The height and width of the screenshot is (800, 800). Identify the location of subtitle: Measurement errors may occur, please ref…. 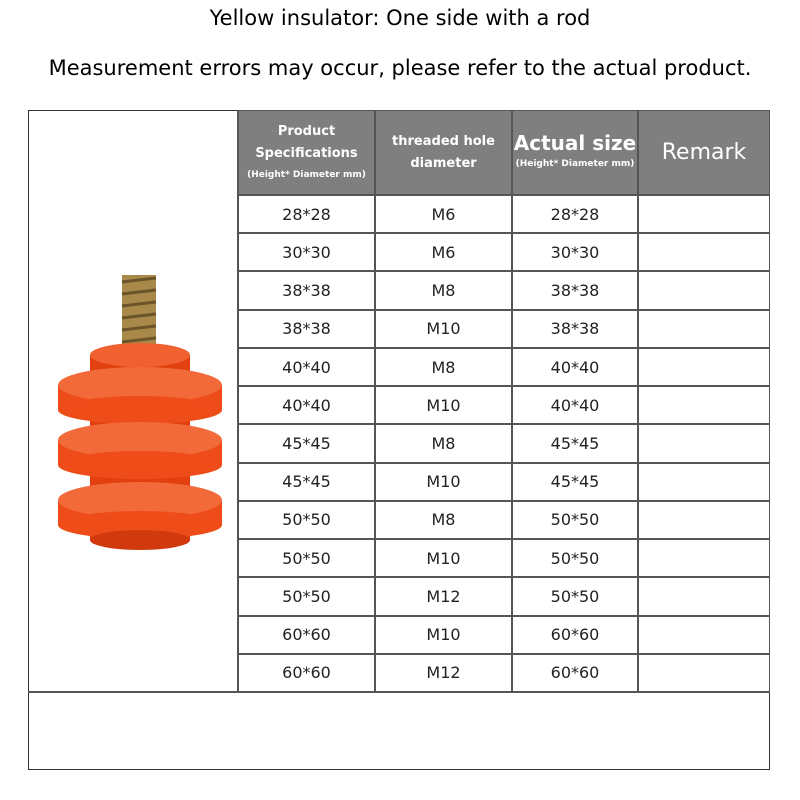
(400, 68).